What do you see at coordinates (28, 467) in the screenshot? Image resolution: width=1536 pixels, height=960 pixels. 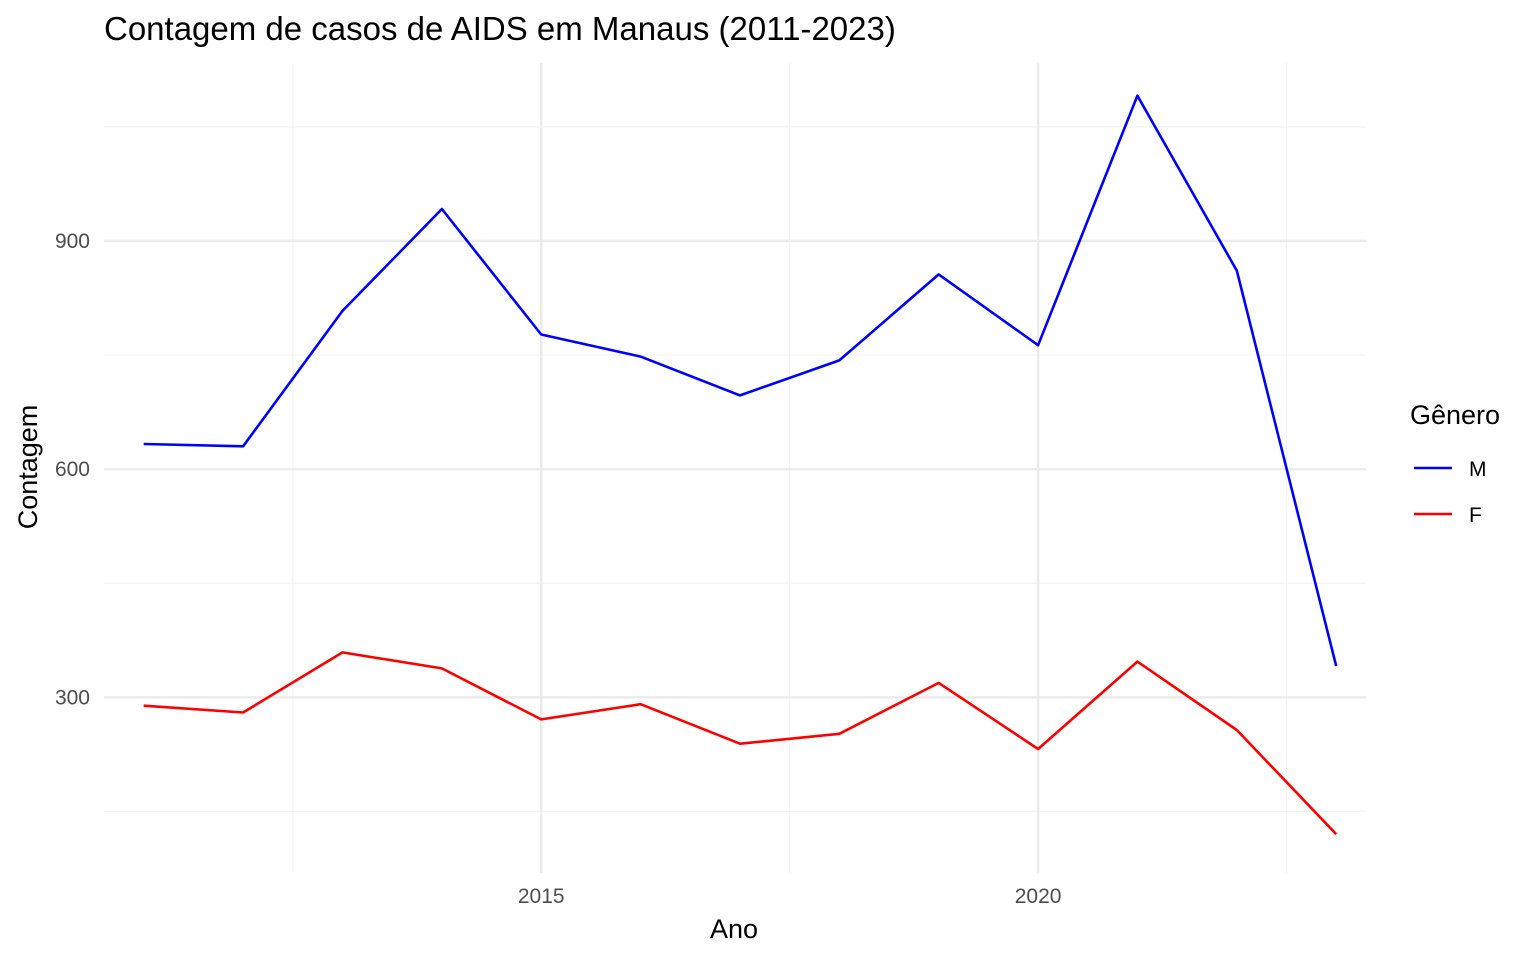 I see `y-axis-title: Contagem` at bounding box center [28, 467].